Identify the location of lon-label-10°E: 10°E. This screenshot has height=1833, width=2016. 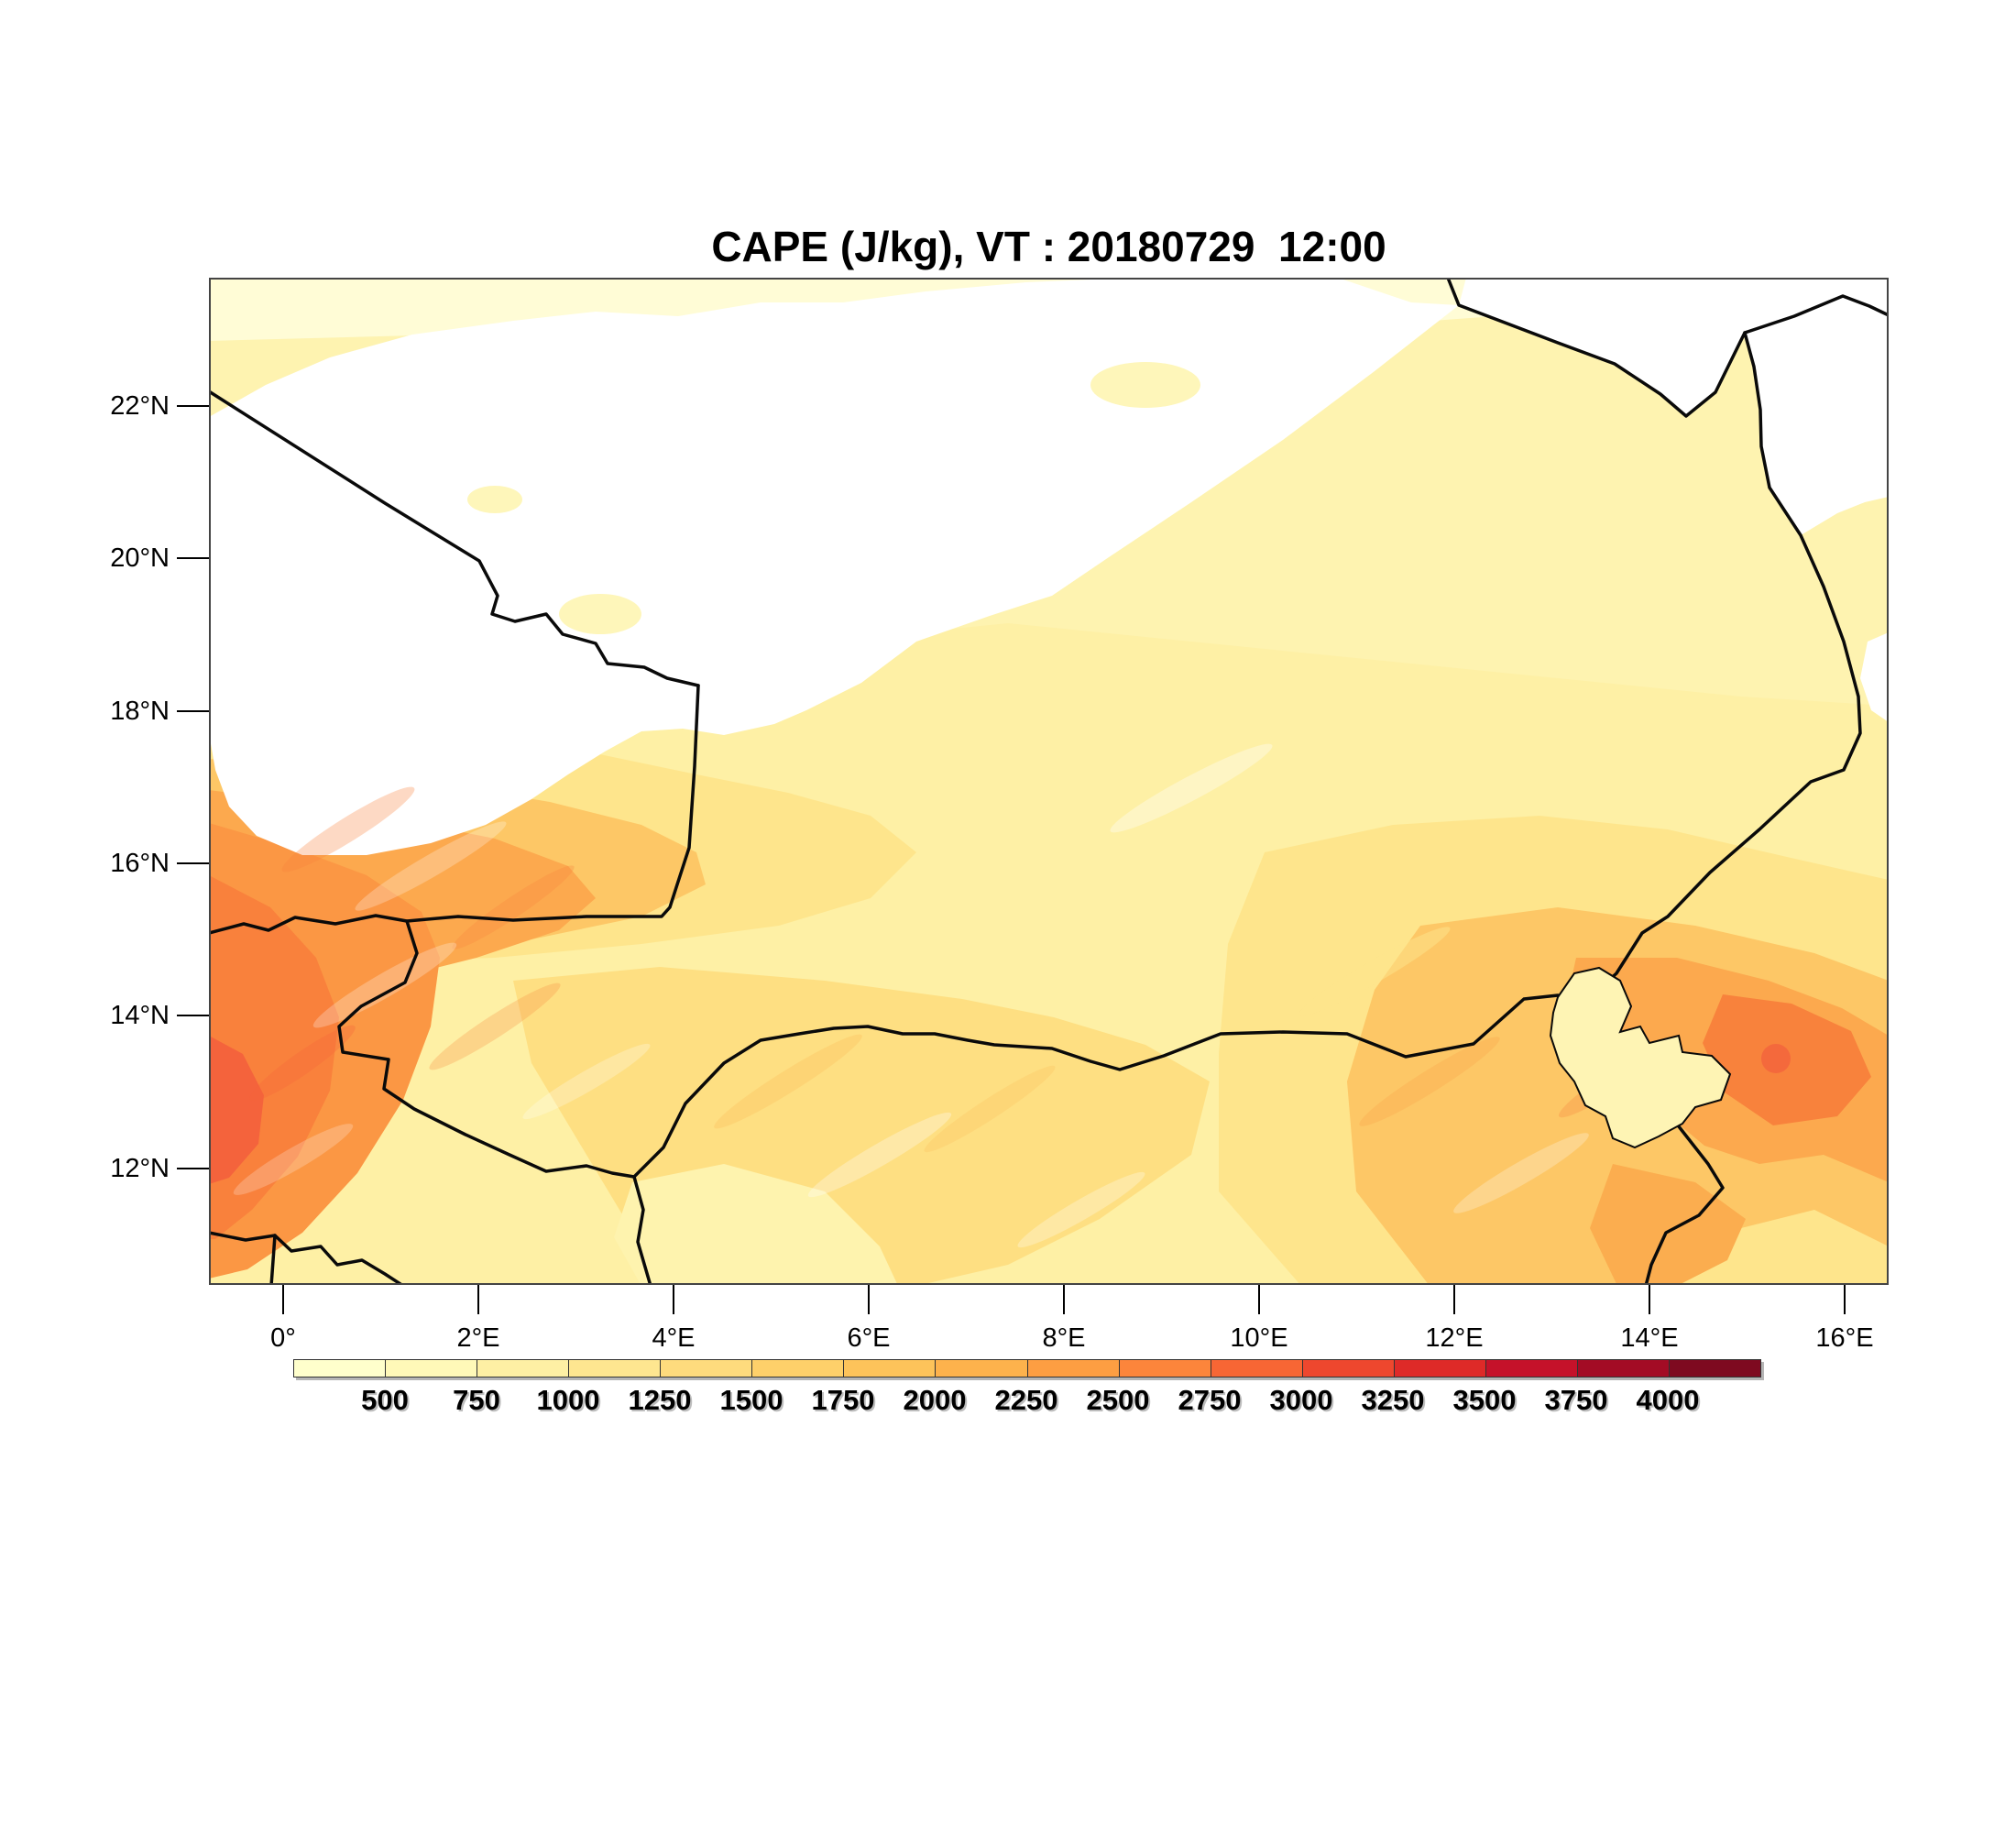
(1259, 1338).